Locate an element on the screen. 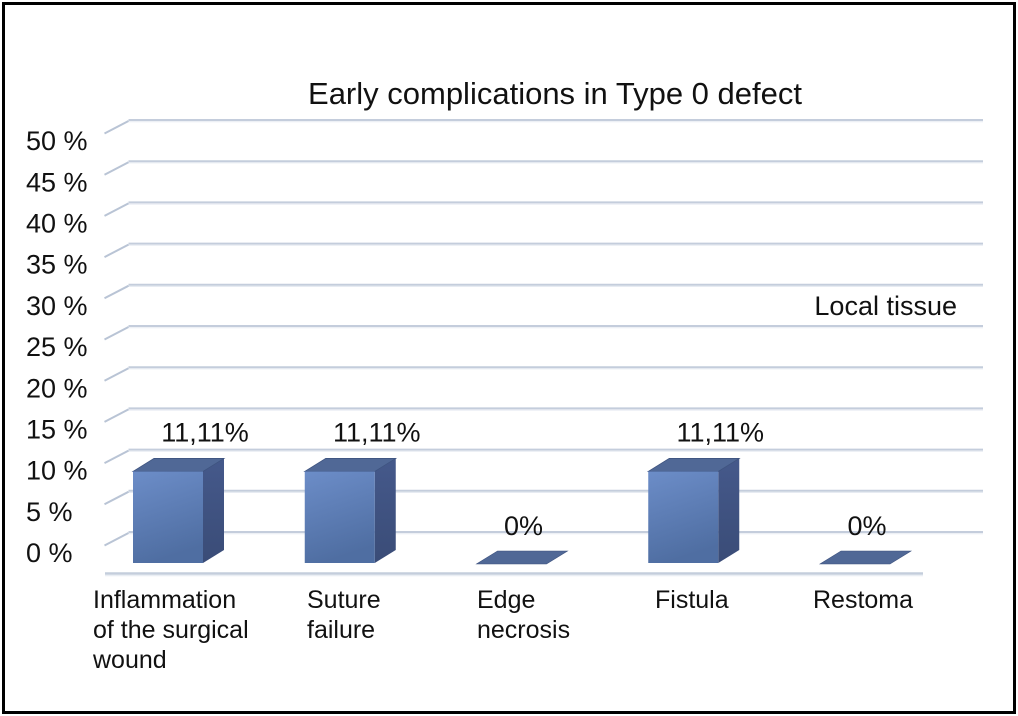  x-axis-category-label: Fistula is located at coordinates (692, 600).